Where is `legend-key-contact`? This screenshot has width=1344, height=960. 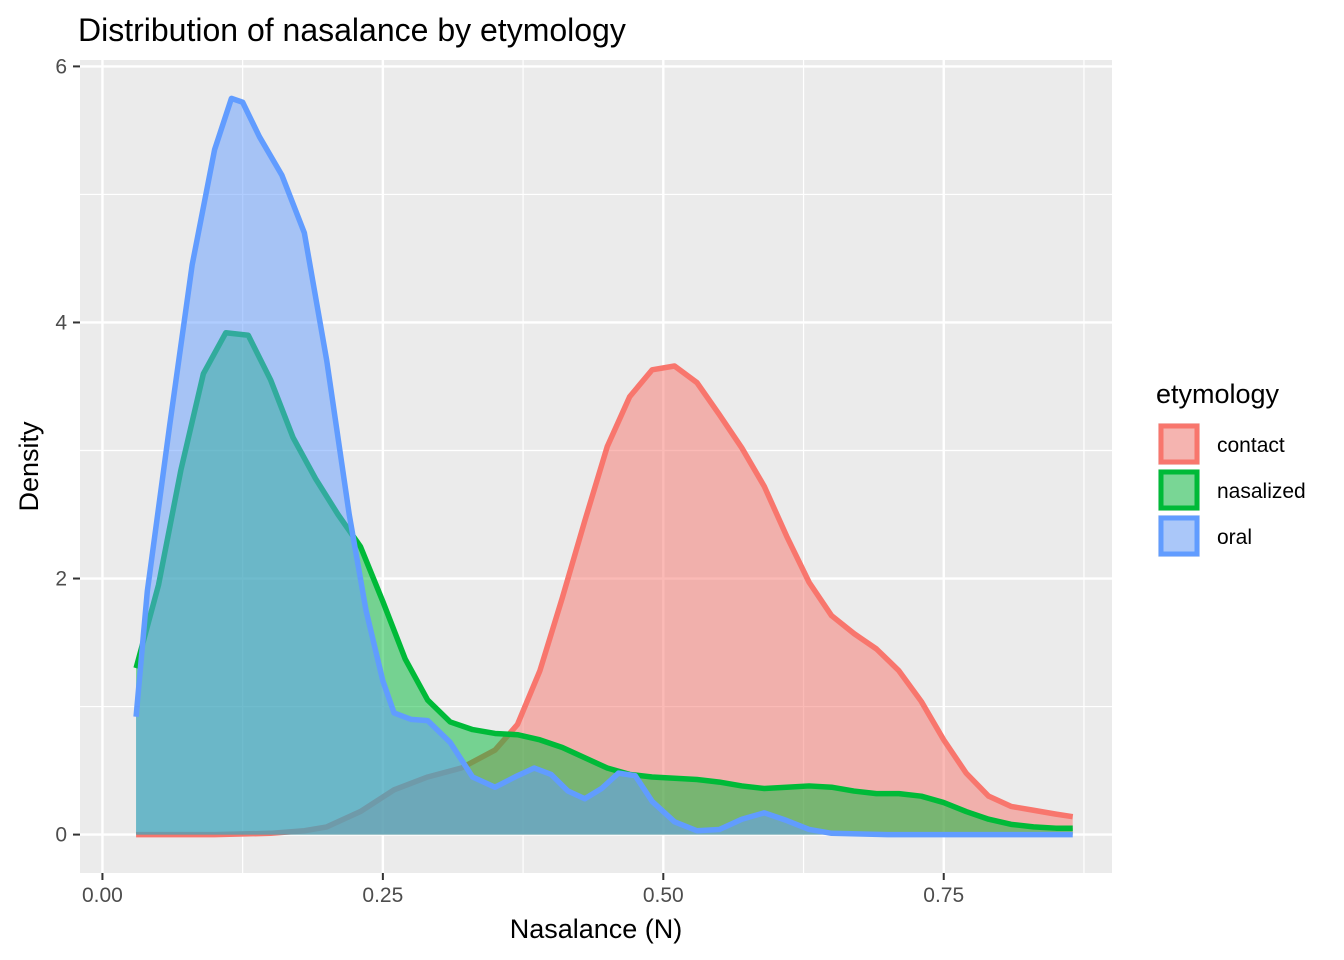 legend-key-contact is located at coordinates (1179, 444).